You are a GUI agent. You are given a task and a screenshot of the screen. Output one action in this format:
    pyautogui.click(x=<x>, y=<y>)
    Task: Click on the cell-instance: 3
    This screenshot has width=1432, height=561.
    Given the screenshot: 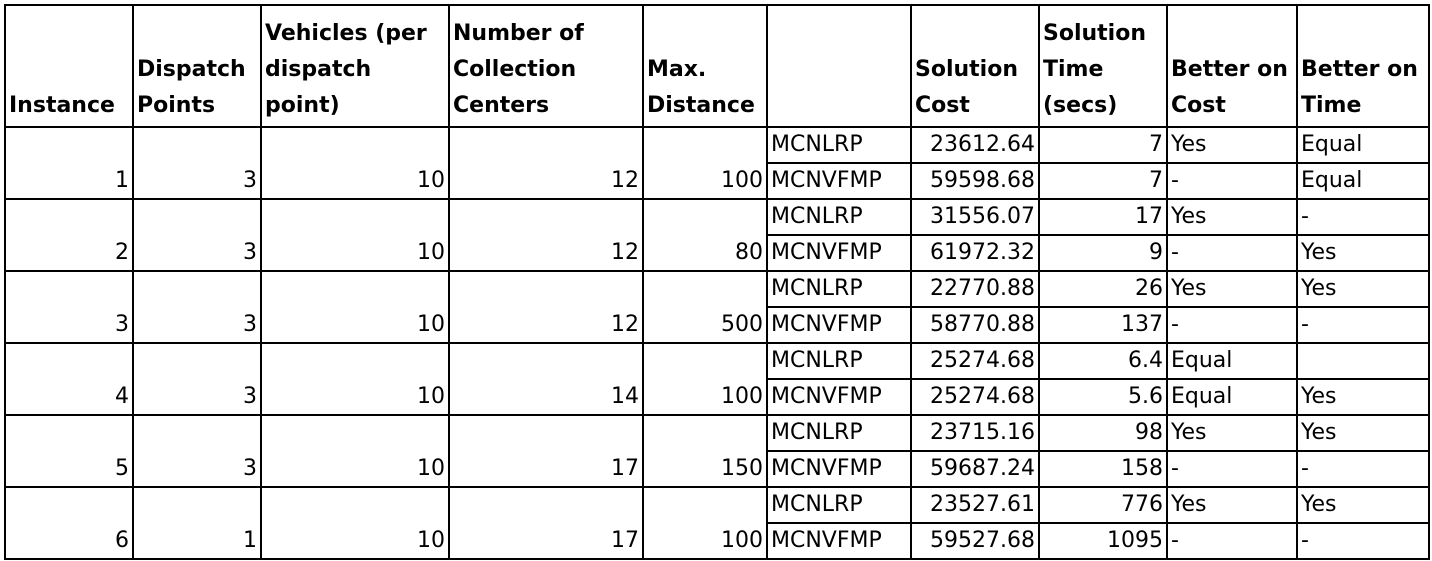 What is the action you would take?
    pyautogui.click(x=69, y=307)
    